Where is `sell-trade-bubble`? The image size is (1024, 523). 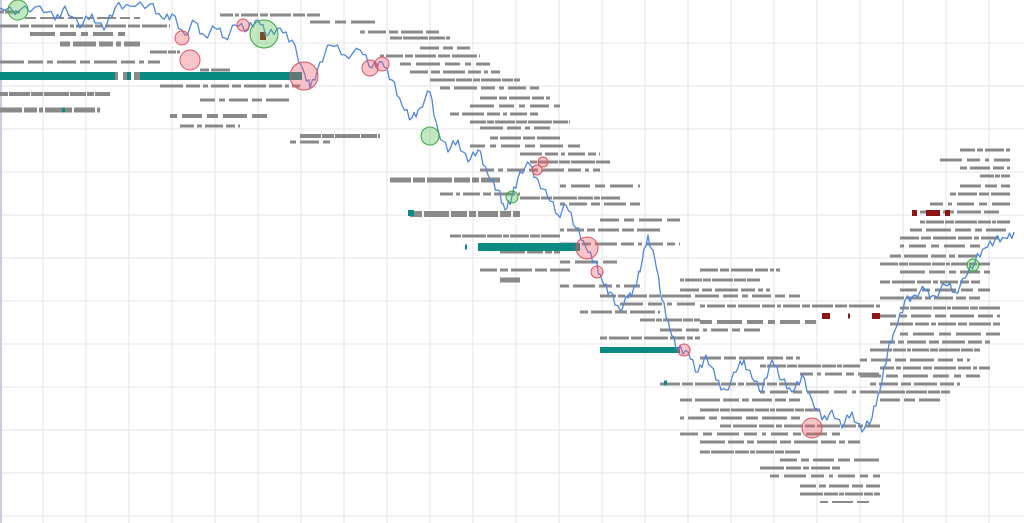 sell-trade-bubble is located at coordinates (243, 25).